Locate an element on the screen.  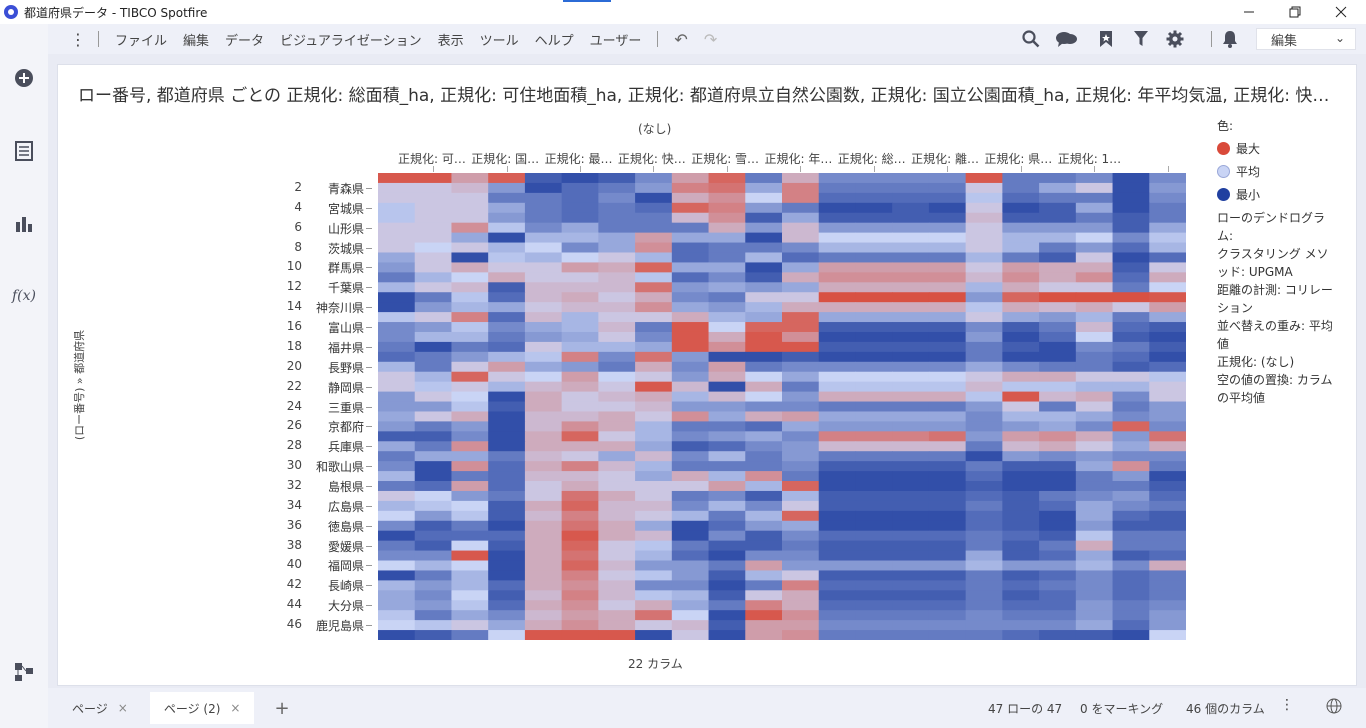
more-menu-icon: ⋮ is located at coordinates (78, 39).